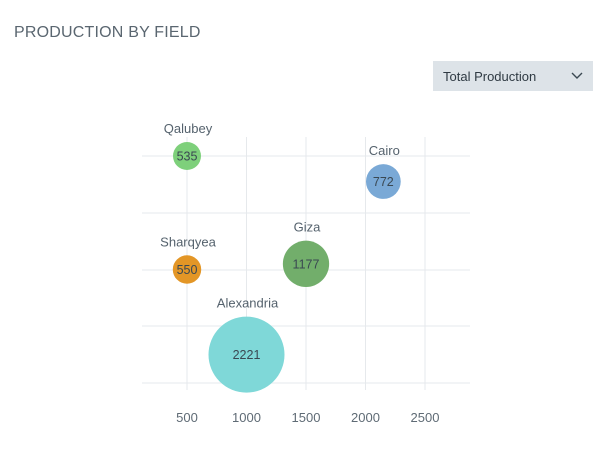 The height and width of the screenshot is (475, 616). Describe the element at coordinates (490, 76) in the screenshot. I see `dropdown-selected-label: Total Production` at that location.